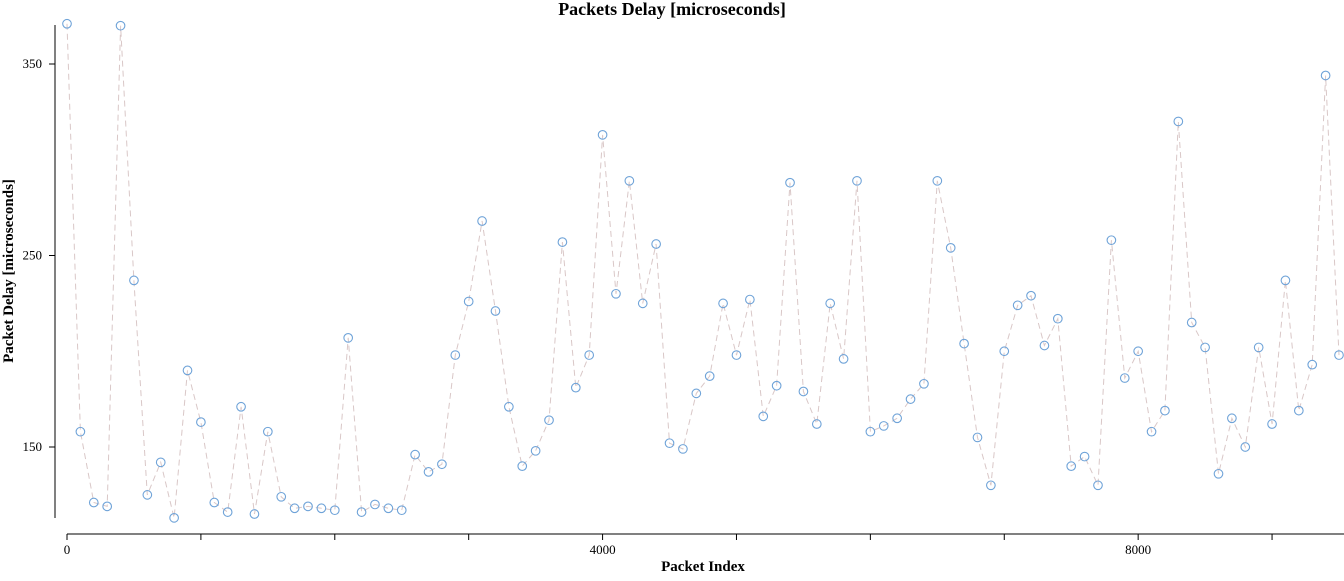  I want to click on y-tick-label: 150, so click(33, 446).